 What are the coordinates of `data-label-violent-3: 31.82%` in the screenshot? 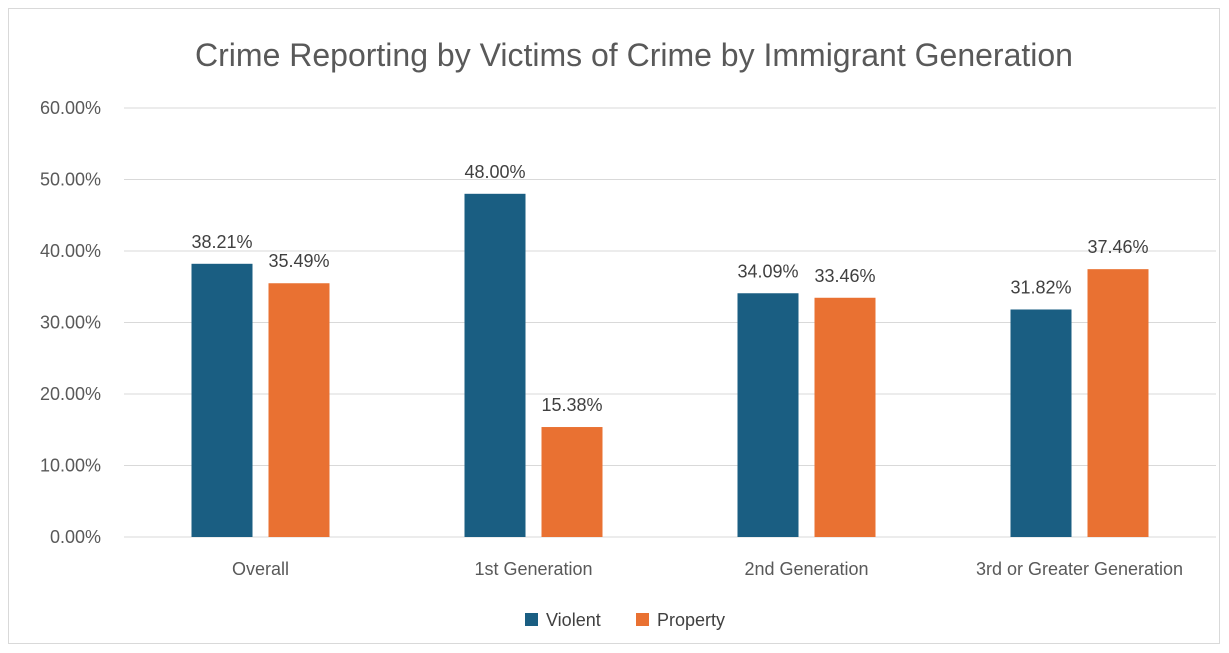 It's located at (1040, 287).